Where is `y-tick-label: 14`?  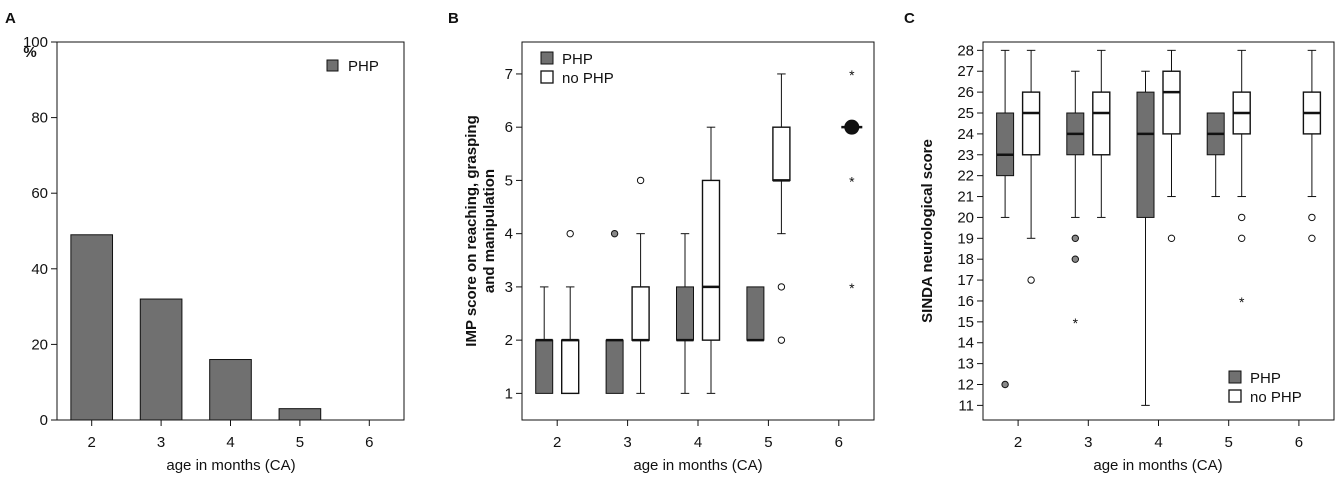
y-tick-label: 14 is located at coordinates (965, 343).